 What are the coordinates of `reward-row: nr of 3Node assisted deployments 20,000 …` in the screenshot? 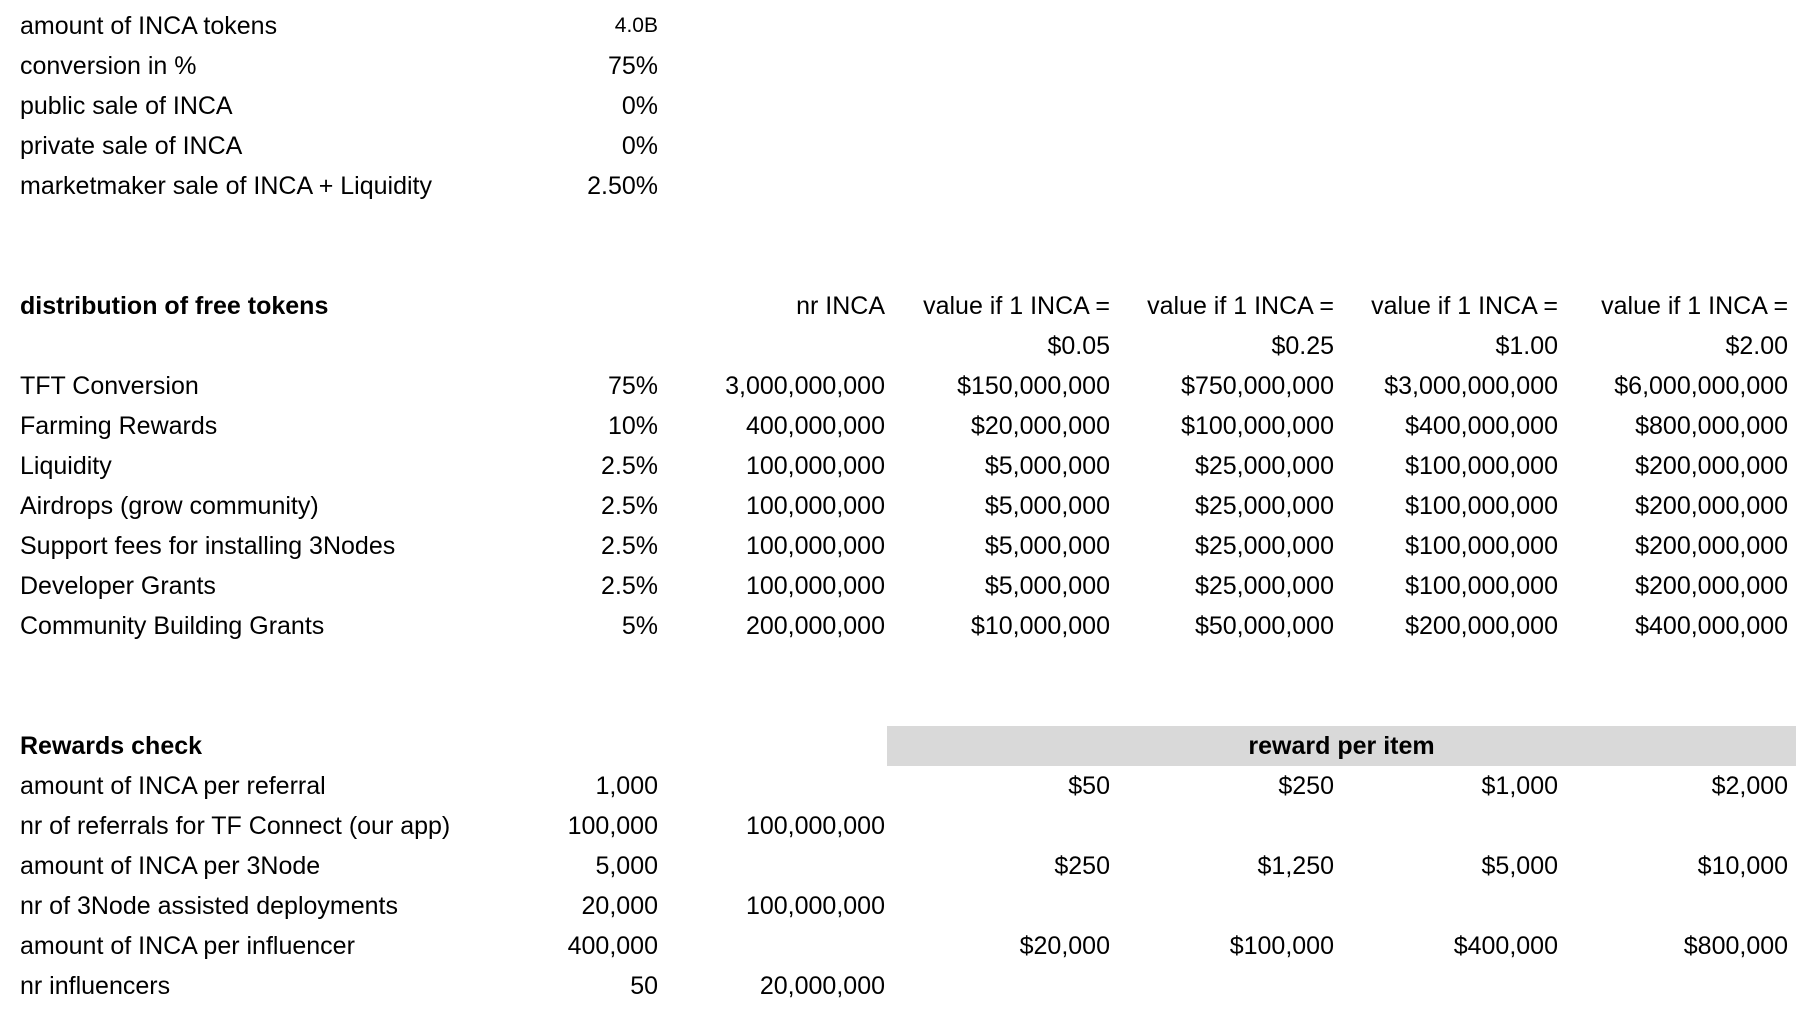 It's located at (898, 906).